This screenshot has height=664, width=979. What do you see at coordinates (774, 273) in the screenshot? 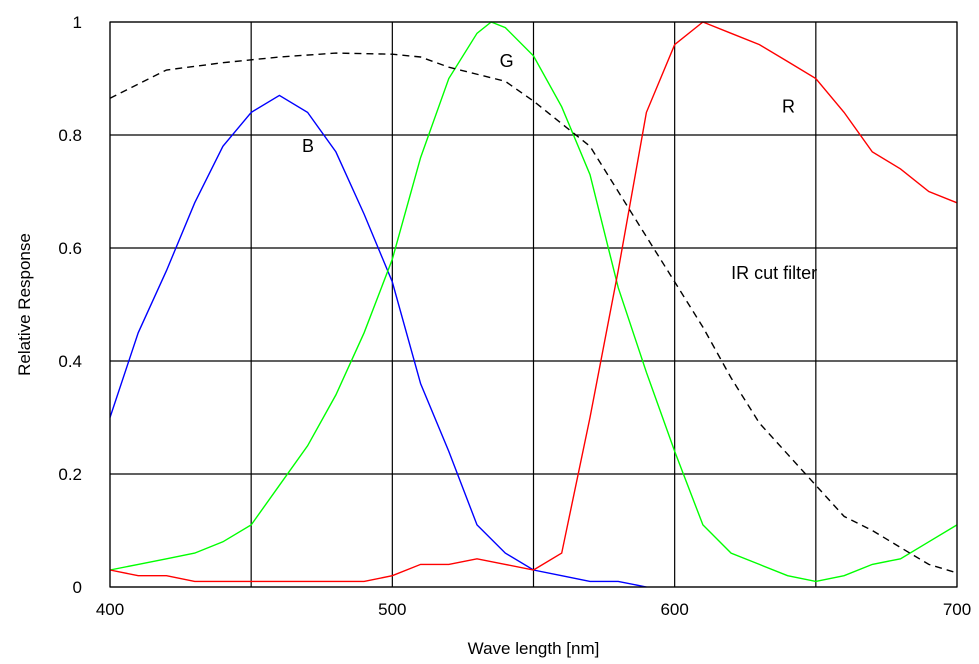
I see `curve-label: IR cut filter` at bounding box center [774, 273].